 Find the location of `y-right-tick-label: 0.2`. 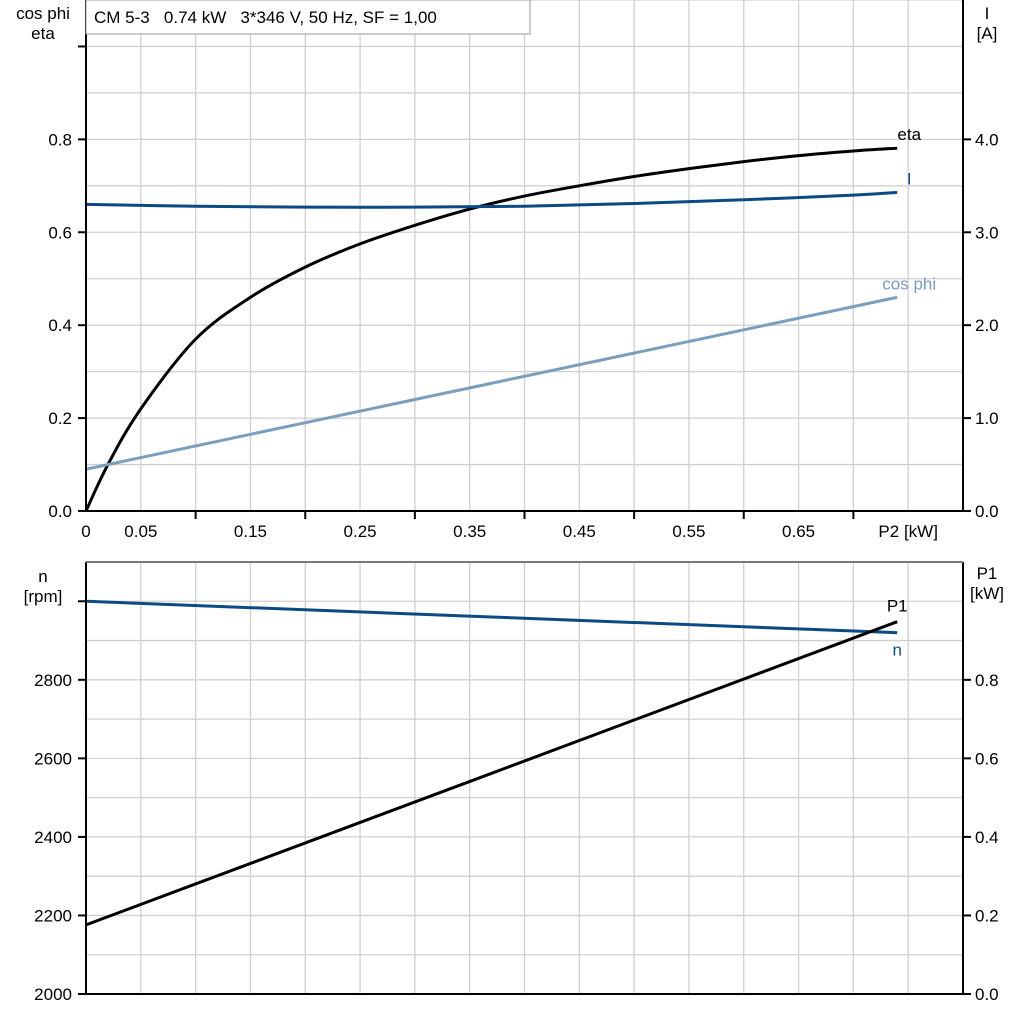

y-right-tick-label: 0.2 is located at coordinates (987, 915).